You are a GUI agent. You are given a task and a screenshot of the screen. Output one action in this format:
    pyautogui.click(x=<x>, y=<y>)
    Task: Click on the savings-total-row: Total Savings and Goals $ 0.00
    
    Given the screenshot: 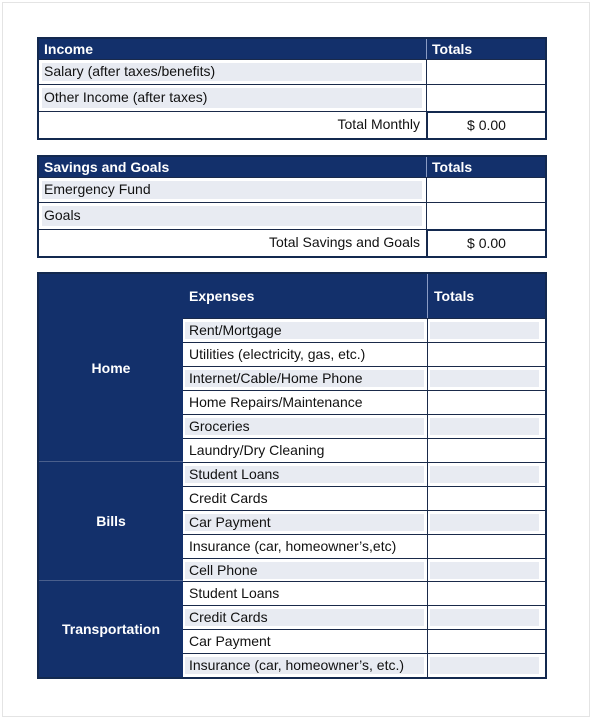 What is the action you would take?
    pyautogui.click(x=293, y=243)
    